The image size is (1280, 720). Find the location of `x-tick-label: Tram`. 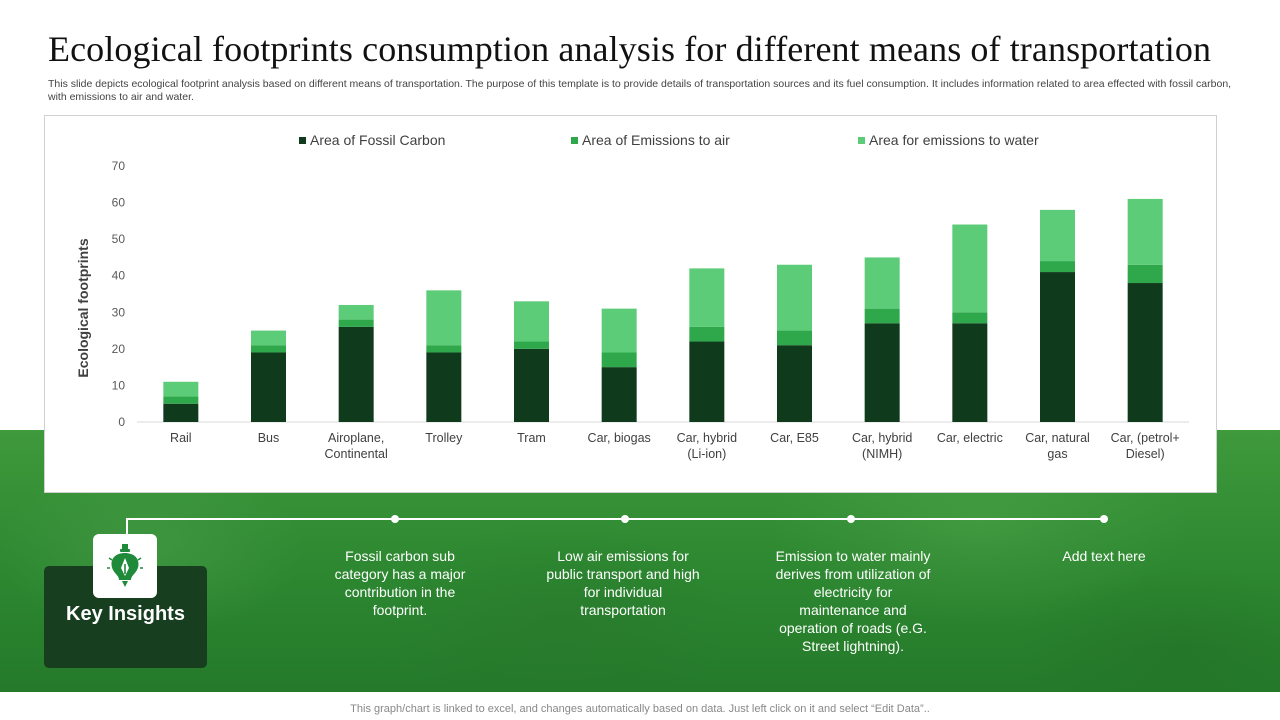

x-tick-label: Tram is located at coordinates (531, 438).